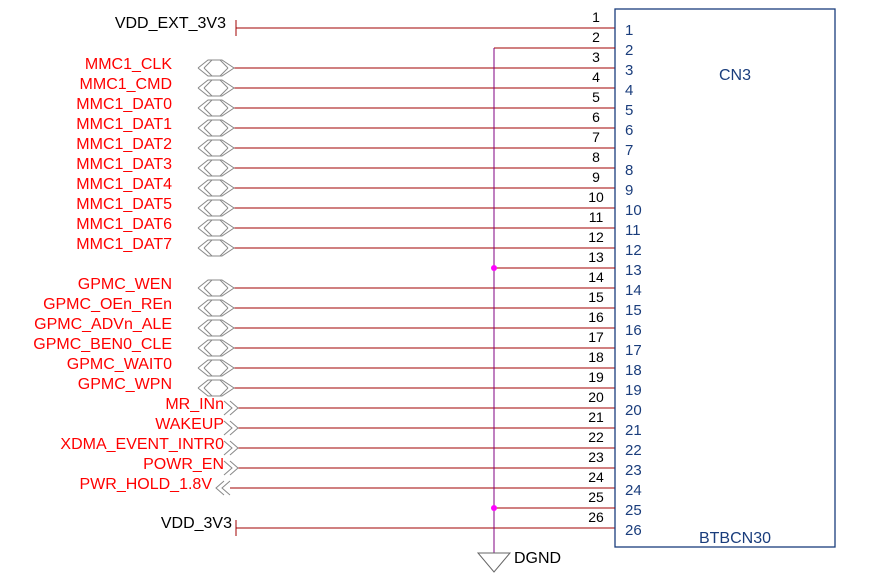 This screenshot has height=580, width=878. I want to click on ground-net: DGND, so click(545, 310).